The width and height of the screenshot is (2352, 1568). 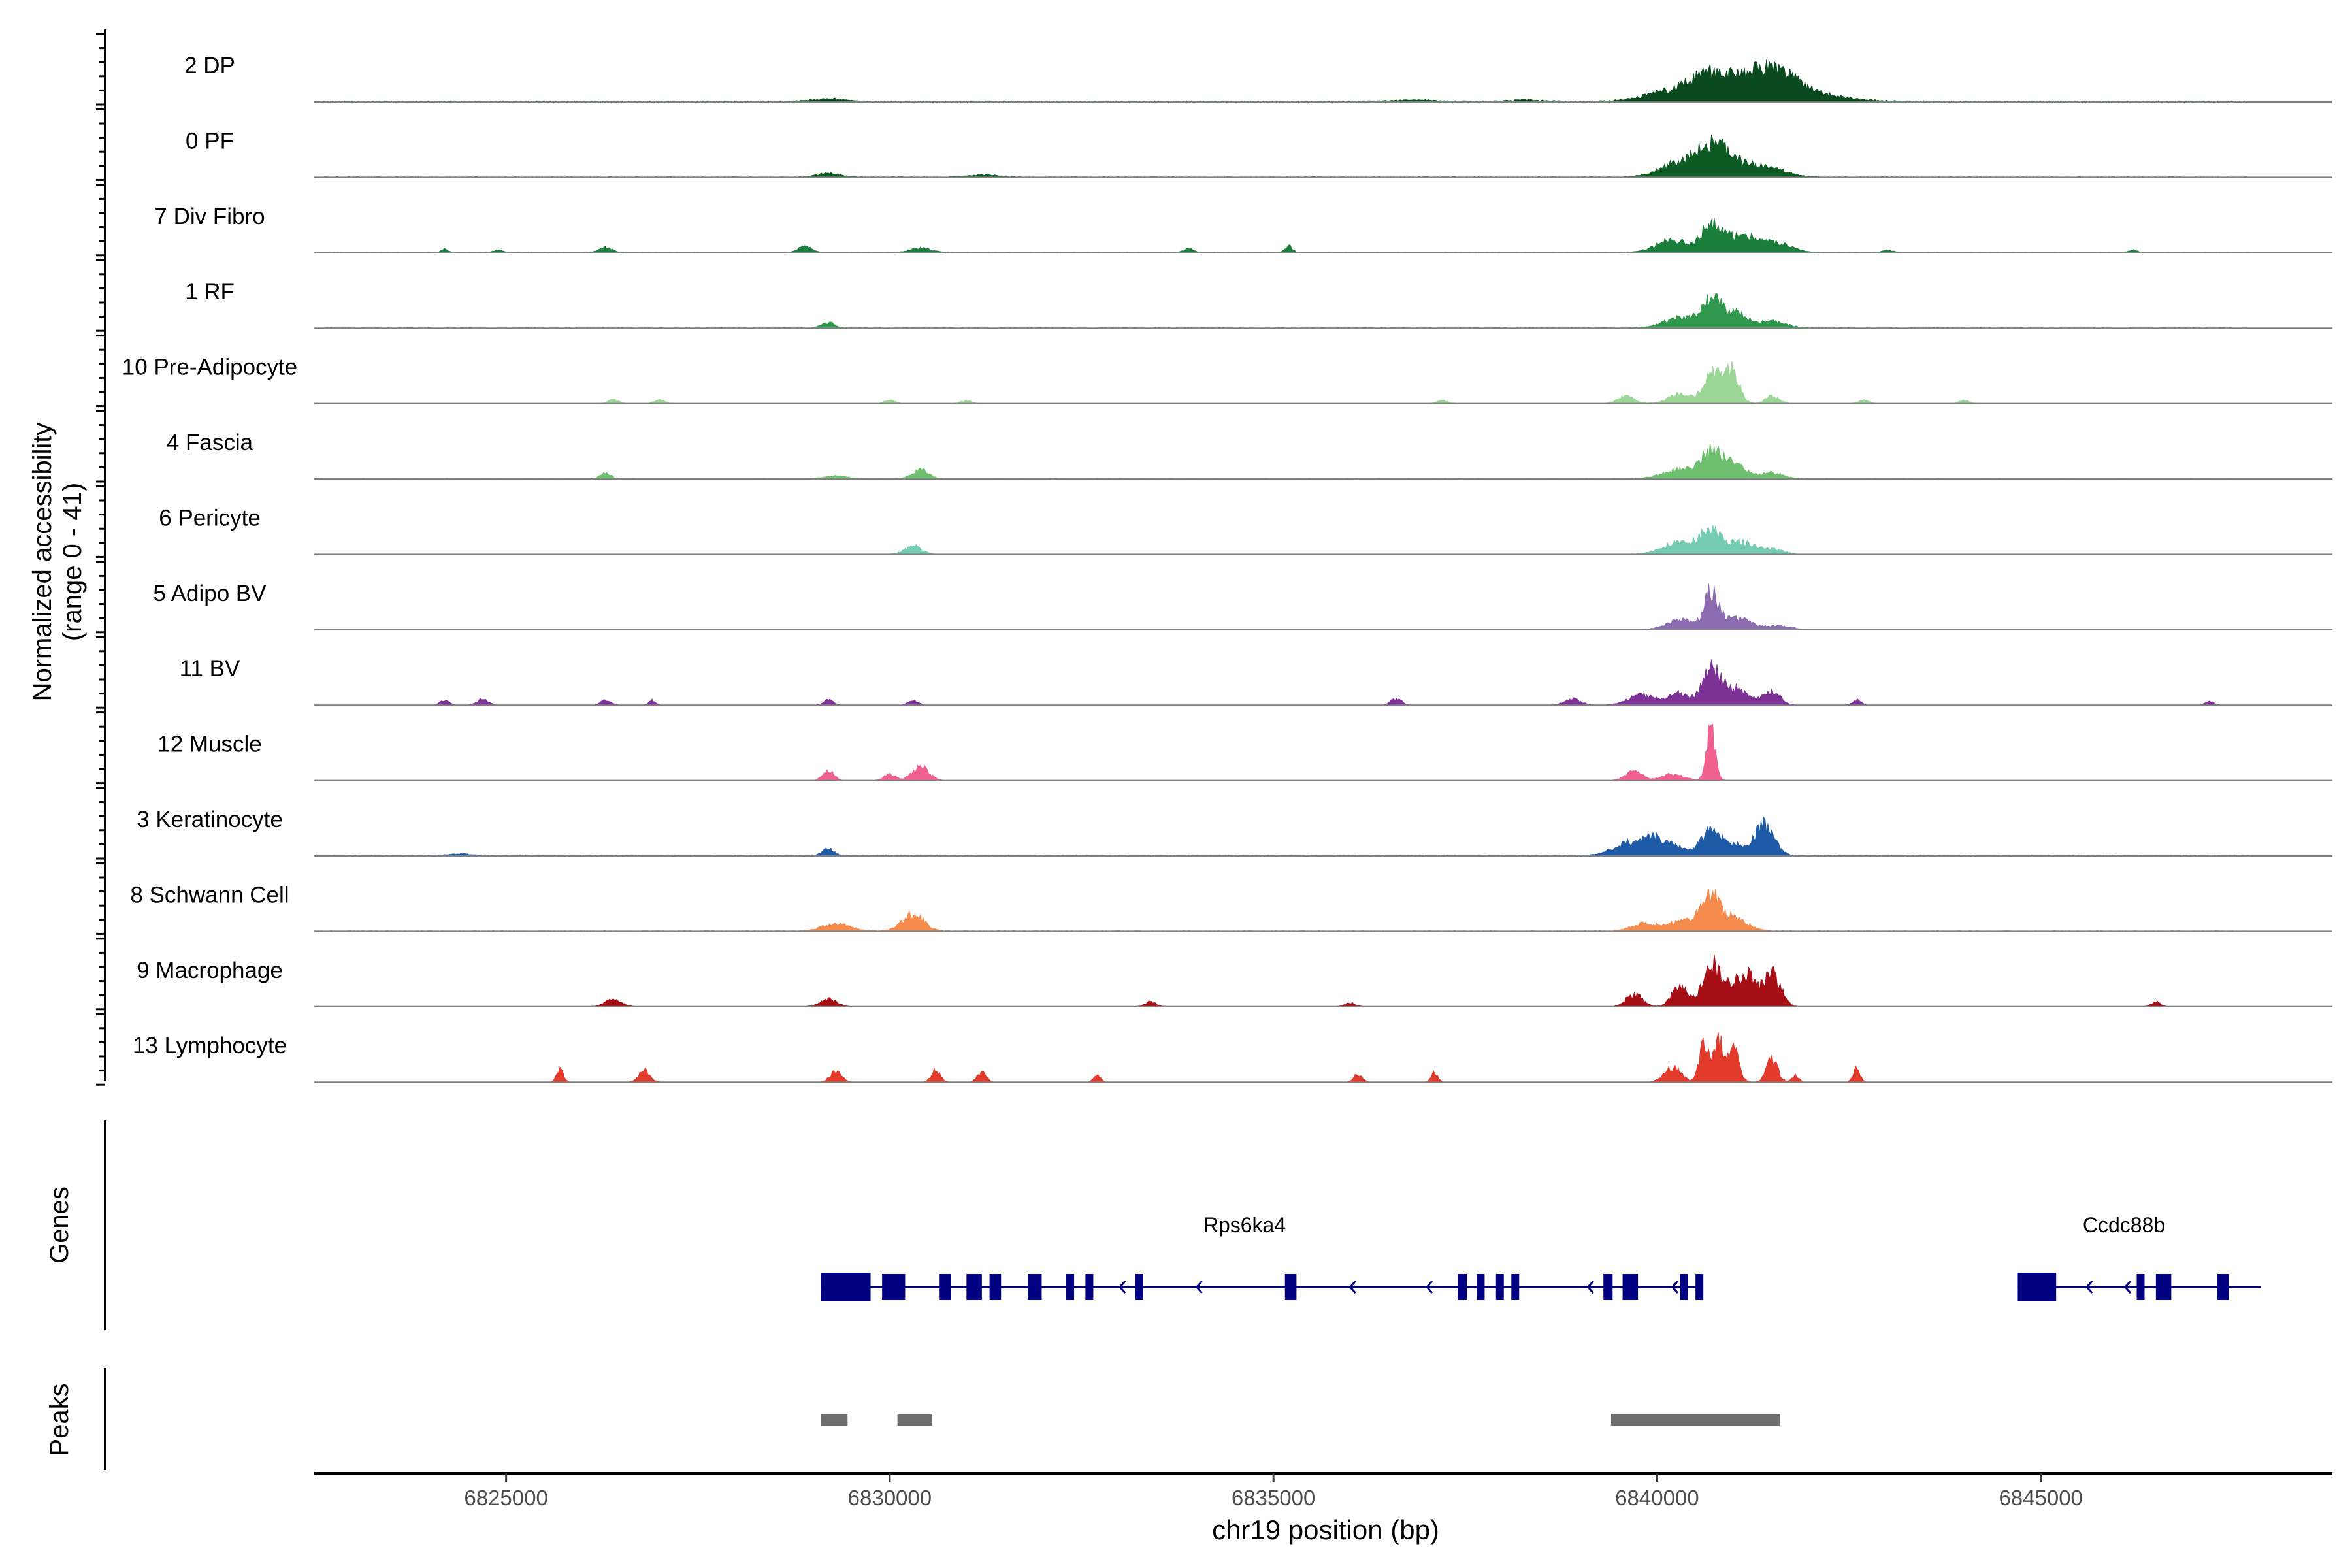 I want to click on x-axis-label: chr19 position (bp), so click(x=1325, y=1529).